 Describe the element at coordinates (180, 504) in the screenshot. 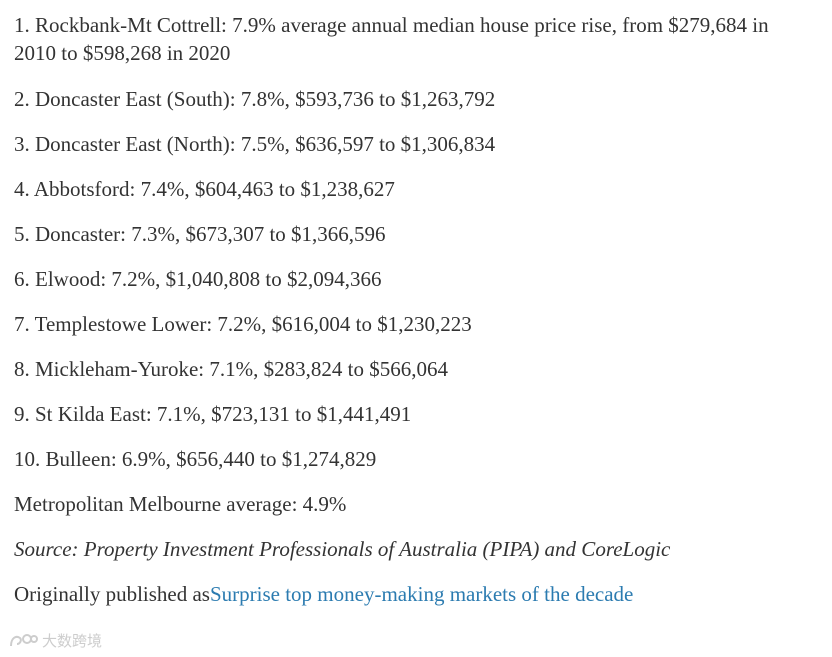

I see `metro-average: Metropolitan Melbourne average: 4.9%` at that location.